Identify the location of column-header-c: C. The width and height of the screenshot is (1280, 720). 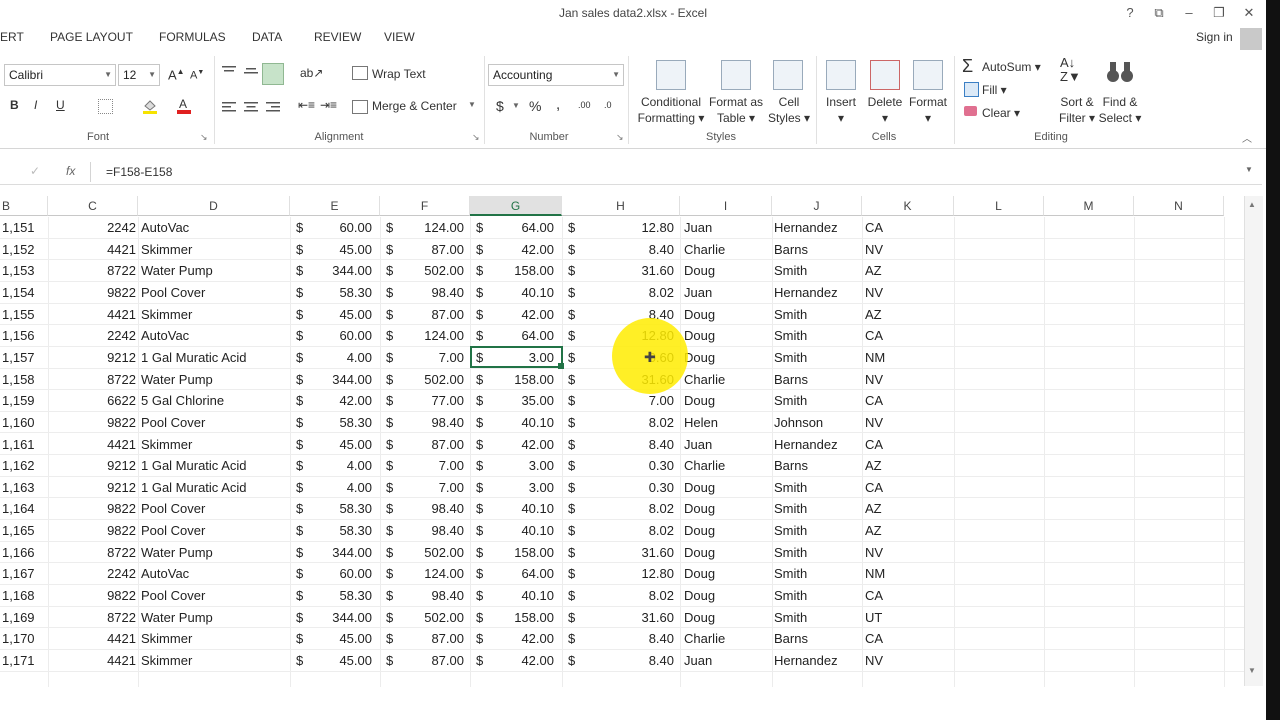
(93, 206).